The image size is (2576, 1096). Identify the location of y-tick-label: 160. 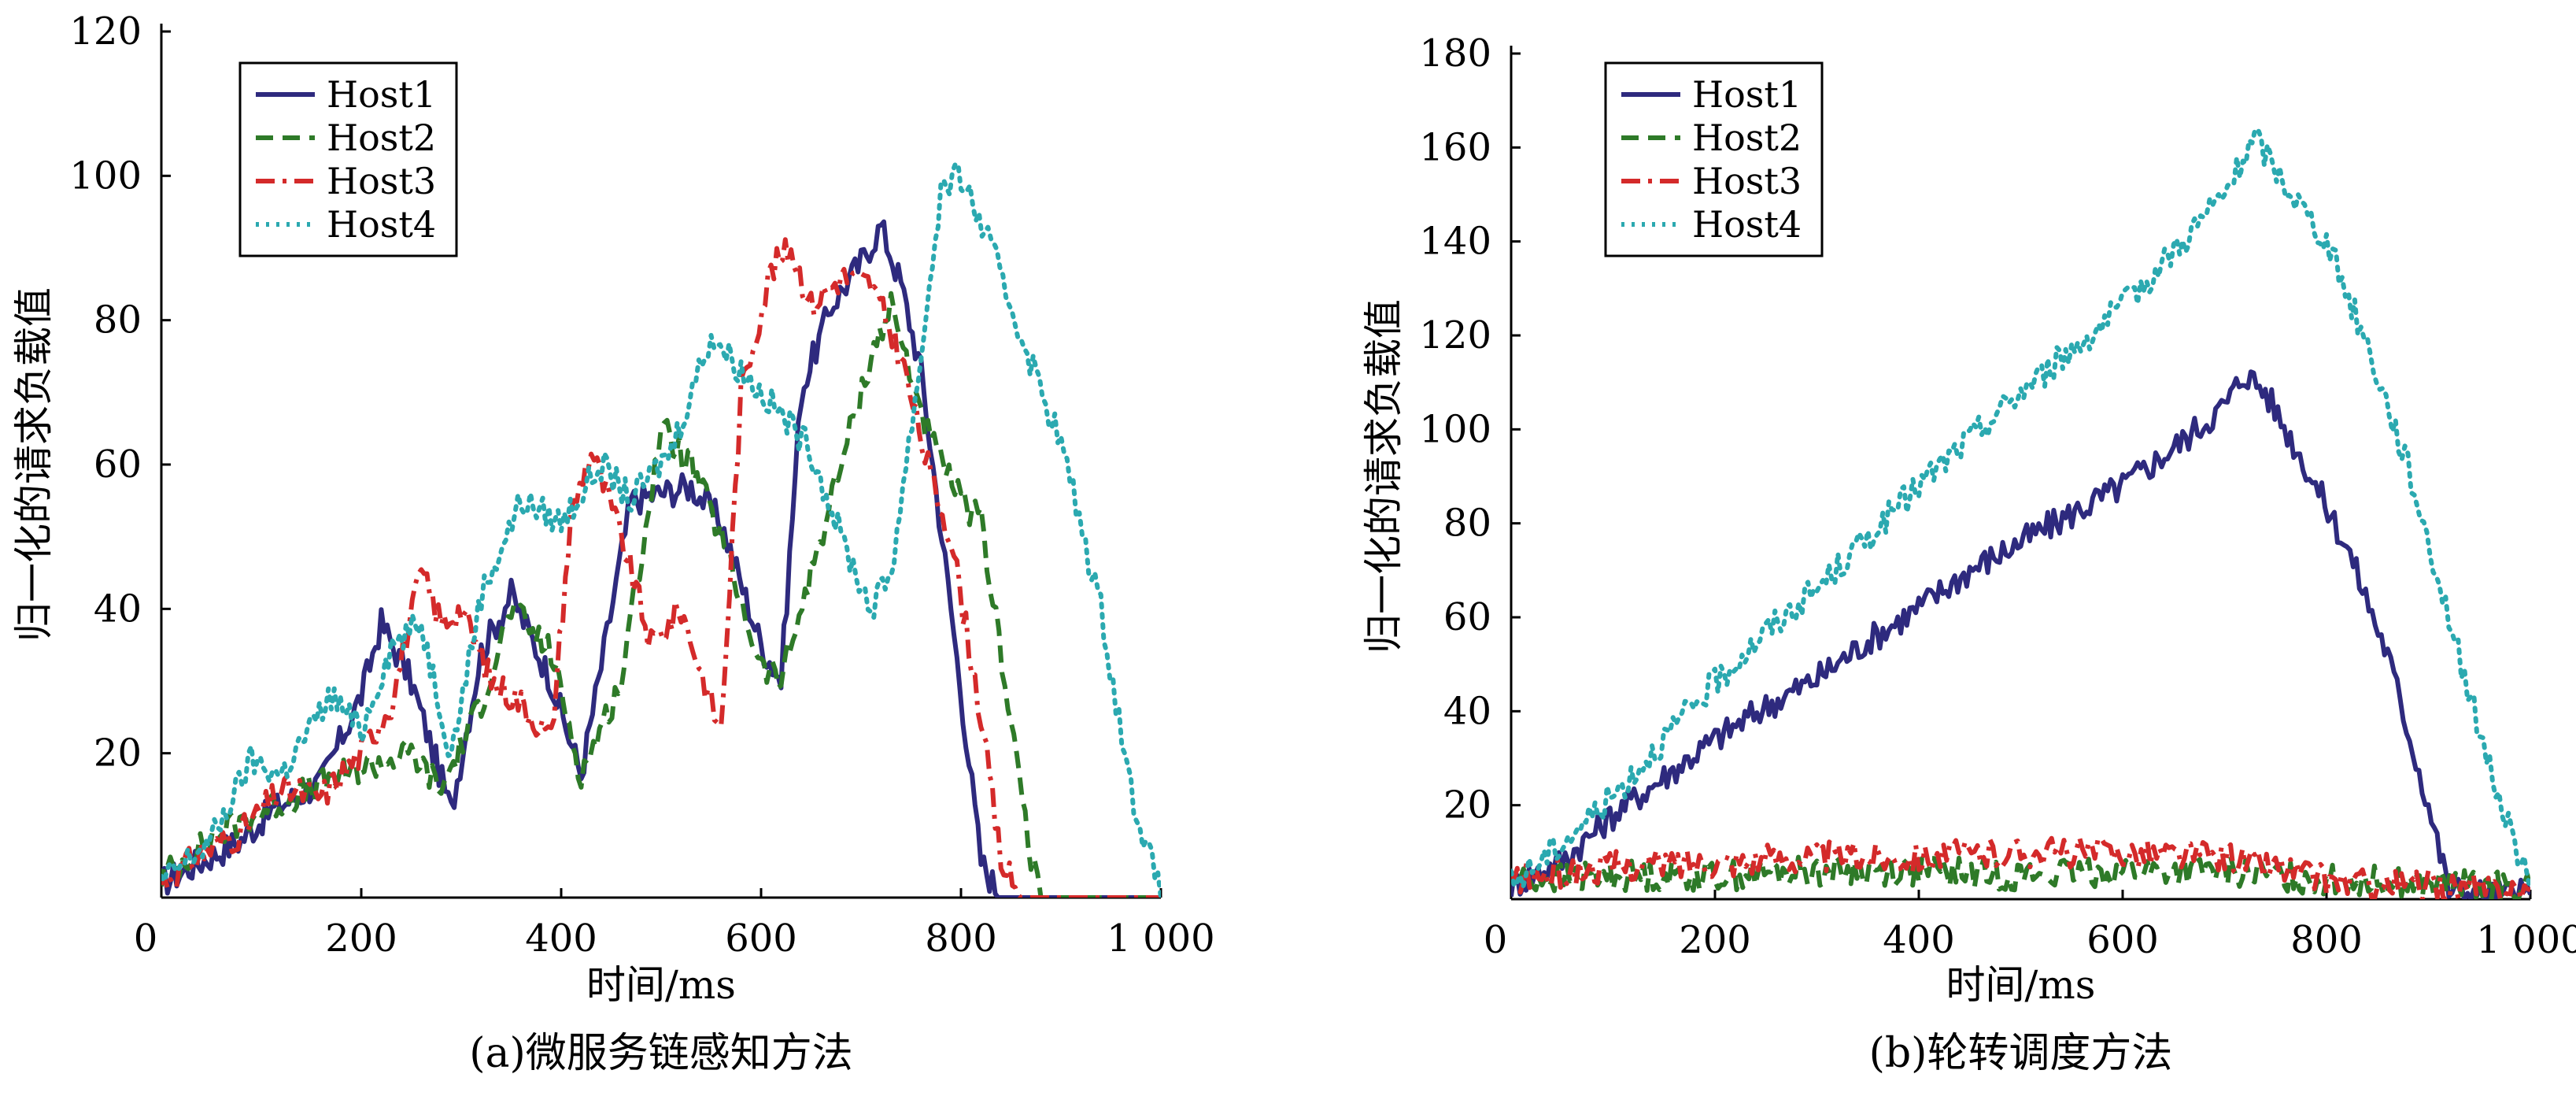
(1455, 147).